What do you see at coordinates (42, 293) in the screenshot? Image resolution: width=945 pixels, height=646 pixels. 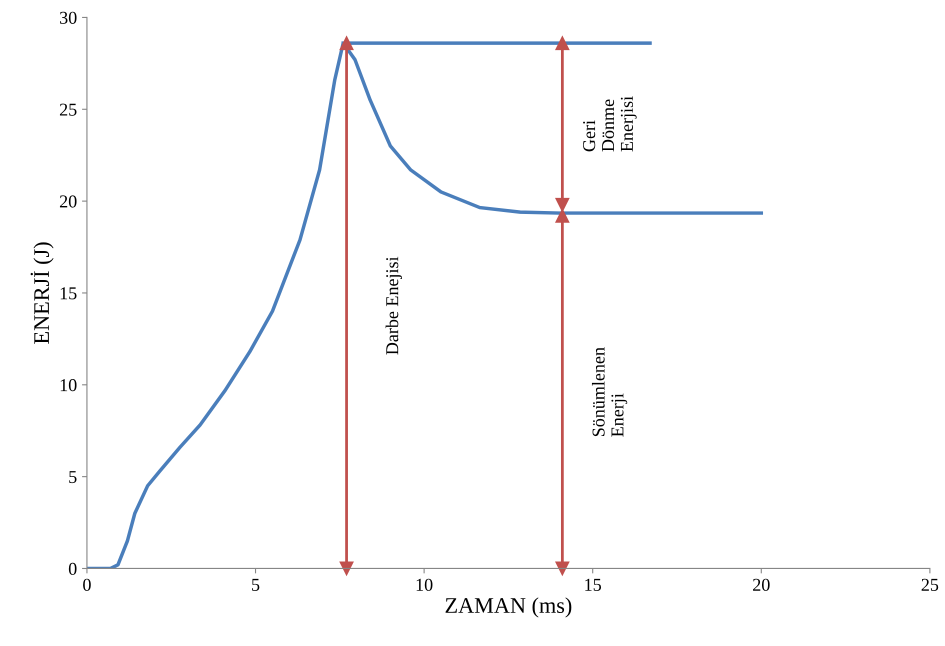 I see `y-axis-title: ENERJİ (J)` at bounding box center [42, 293].